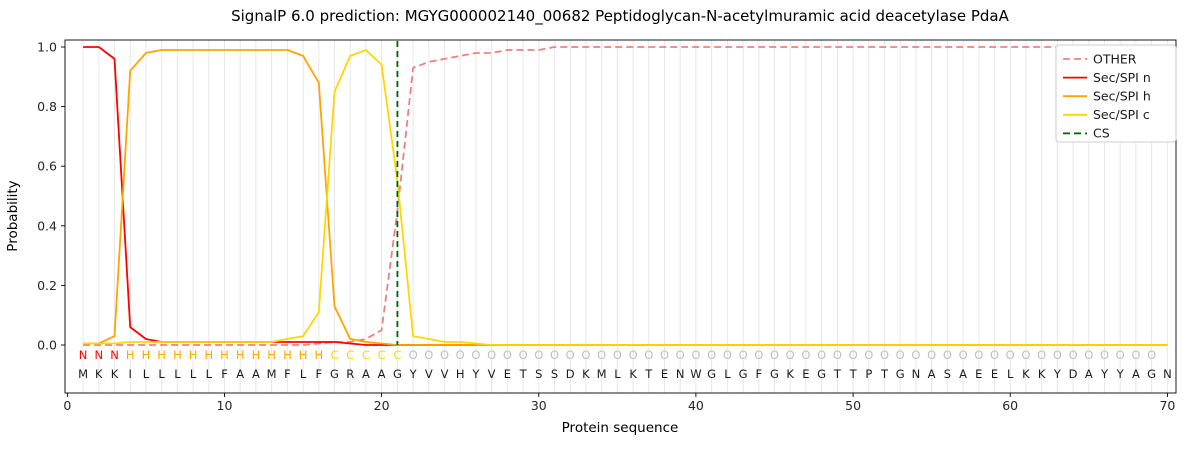  I want to click on residue-letter: D, so click(570, 374).